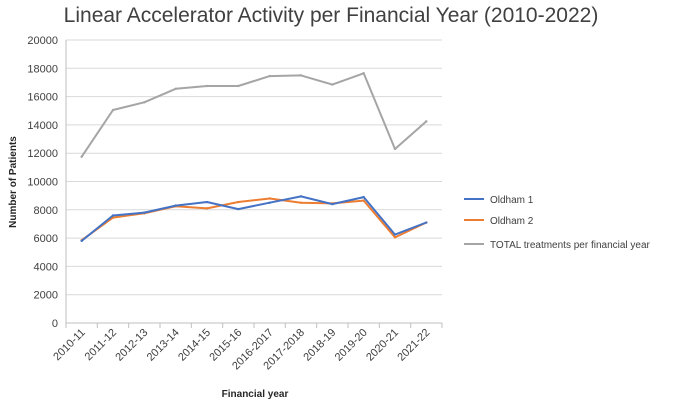 Image resolution: width=680 pixels, height=403 pixels. What do you see at coordinates (512, 200) in the screenshot?
I see `legend-entry: Oldham 1` at bounding box center [512, 200].